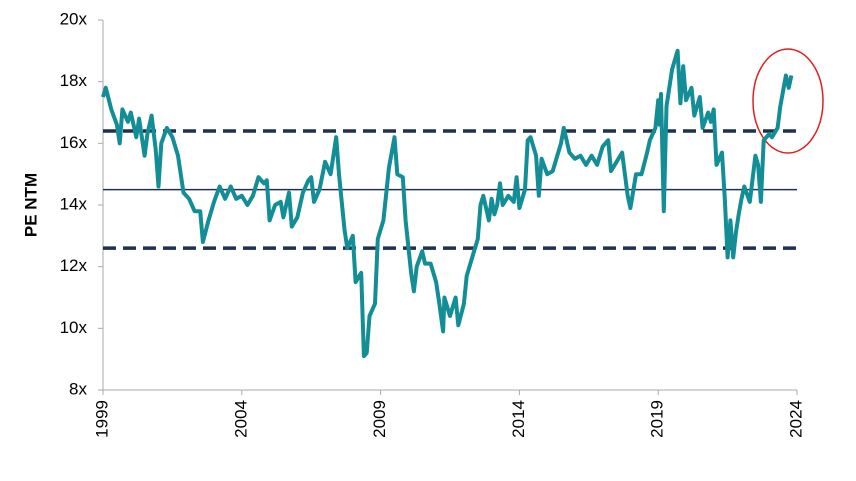  I want to click on y-tick-label: 16x, so click(74, 142).